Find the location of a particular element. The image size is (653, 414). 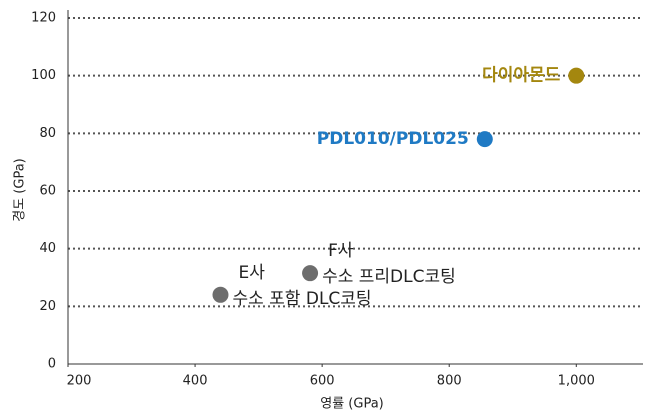

y-tick-label: 120 is located at coordinates (43, 18).